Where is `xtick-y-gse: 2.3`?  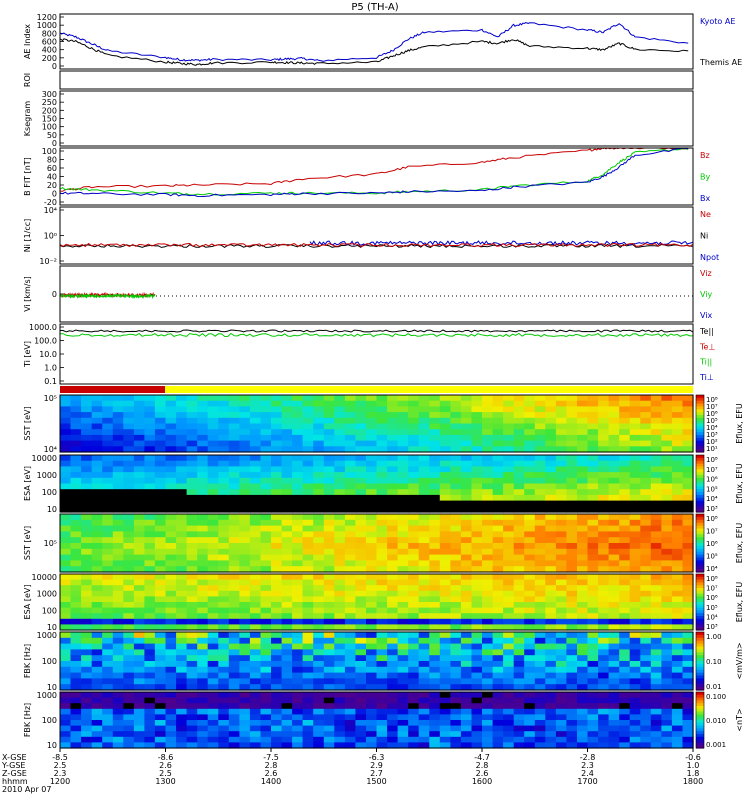
xtick-y-gse: 2.3 is located at coordinates (587, 765).